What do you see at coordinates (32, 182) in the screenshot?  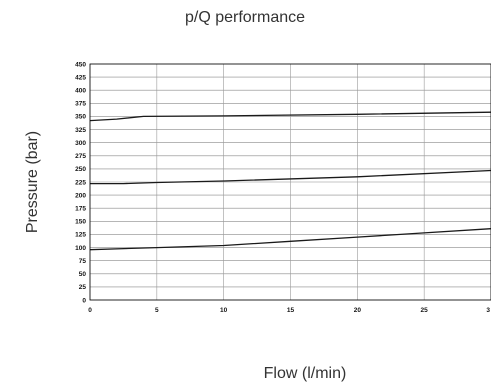 I see `y-axis-label: Pressure (bar)` at bounding box center [32, 182].